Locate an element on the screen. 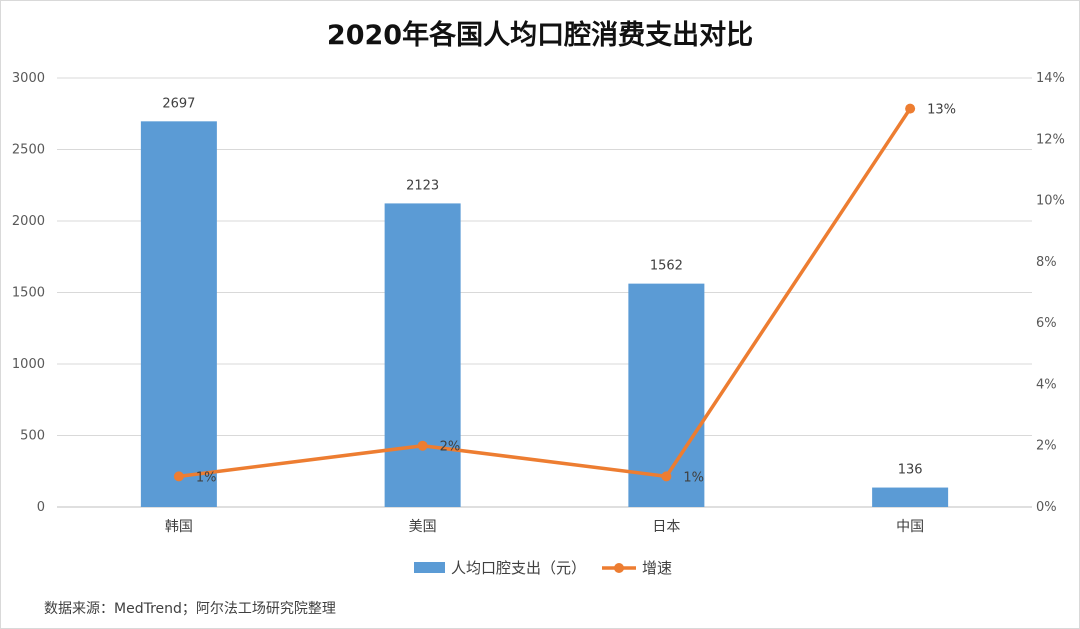  left-tick-label: 0 is located at coordinates (41, 507).